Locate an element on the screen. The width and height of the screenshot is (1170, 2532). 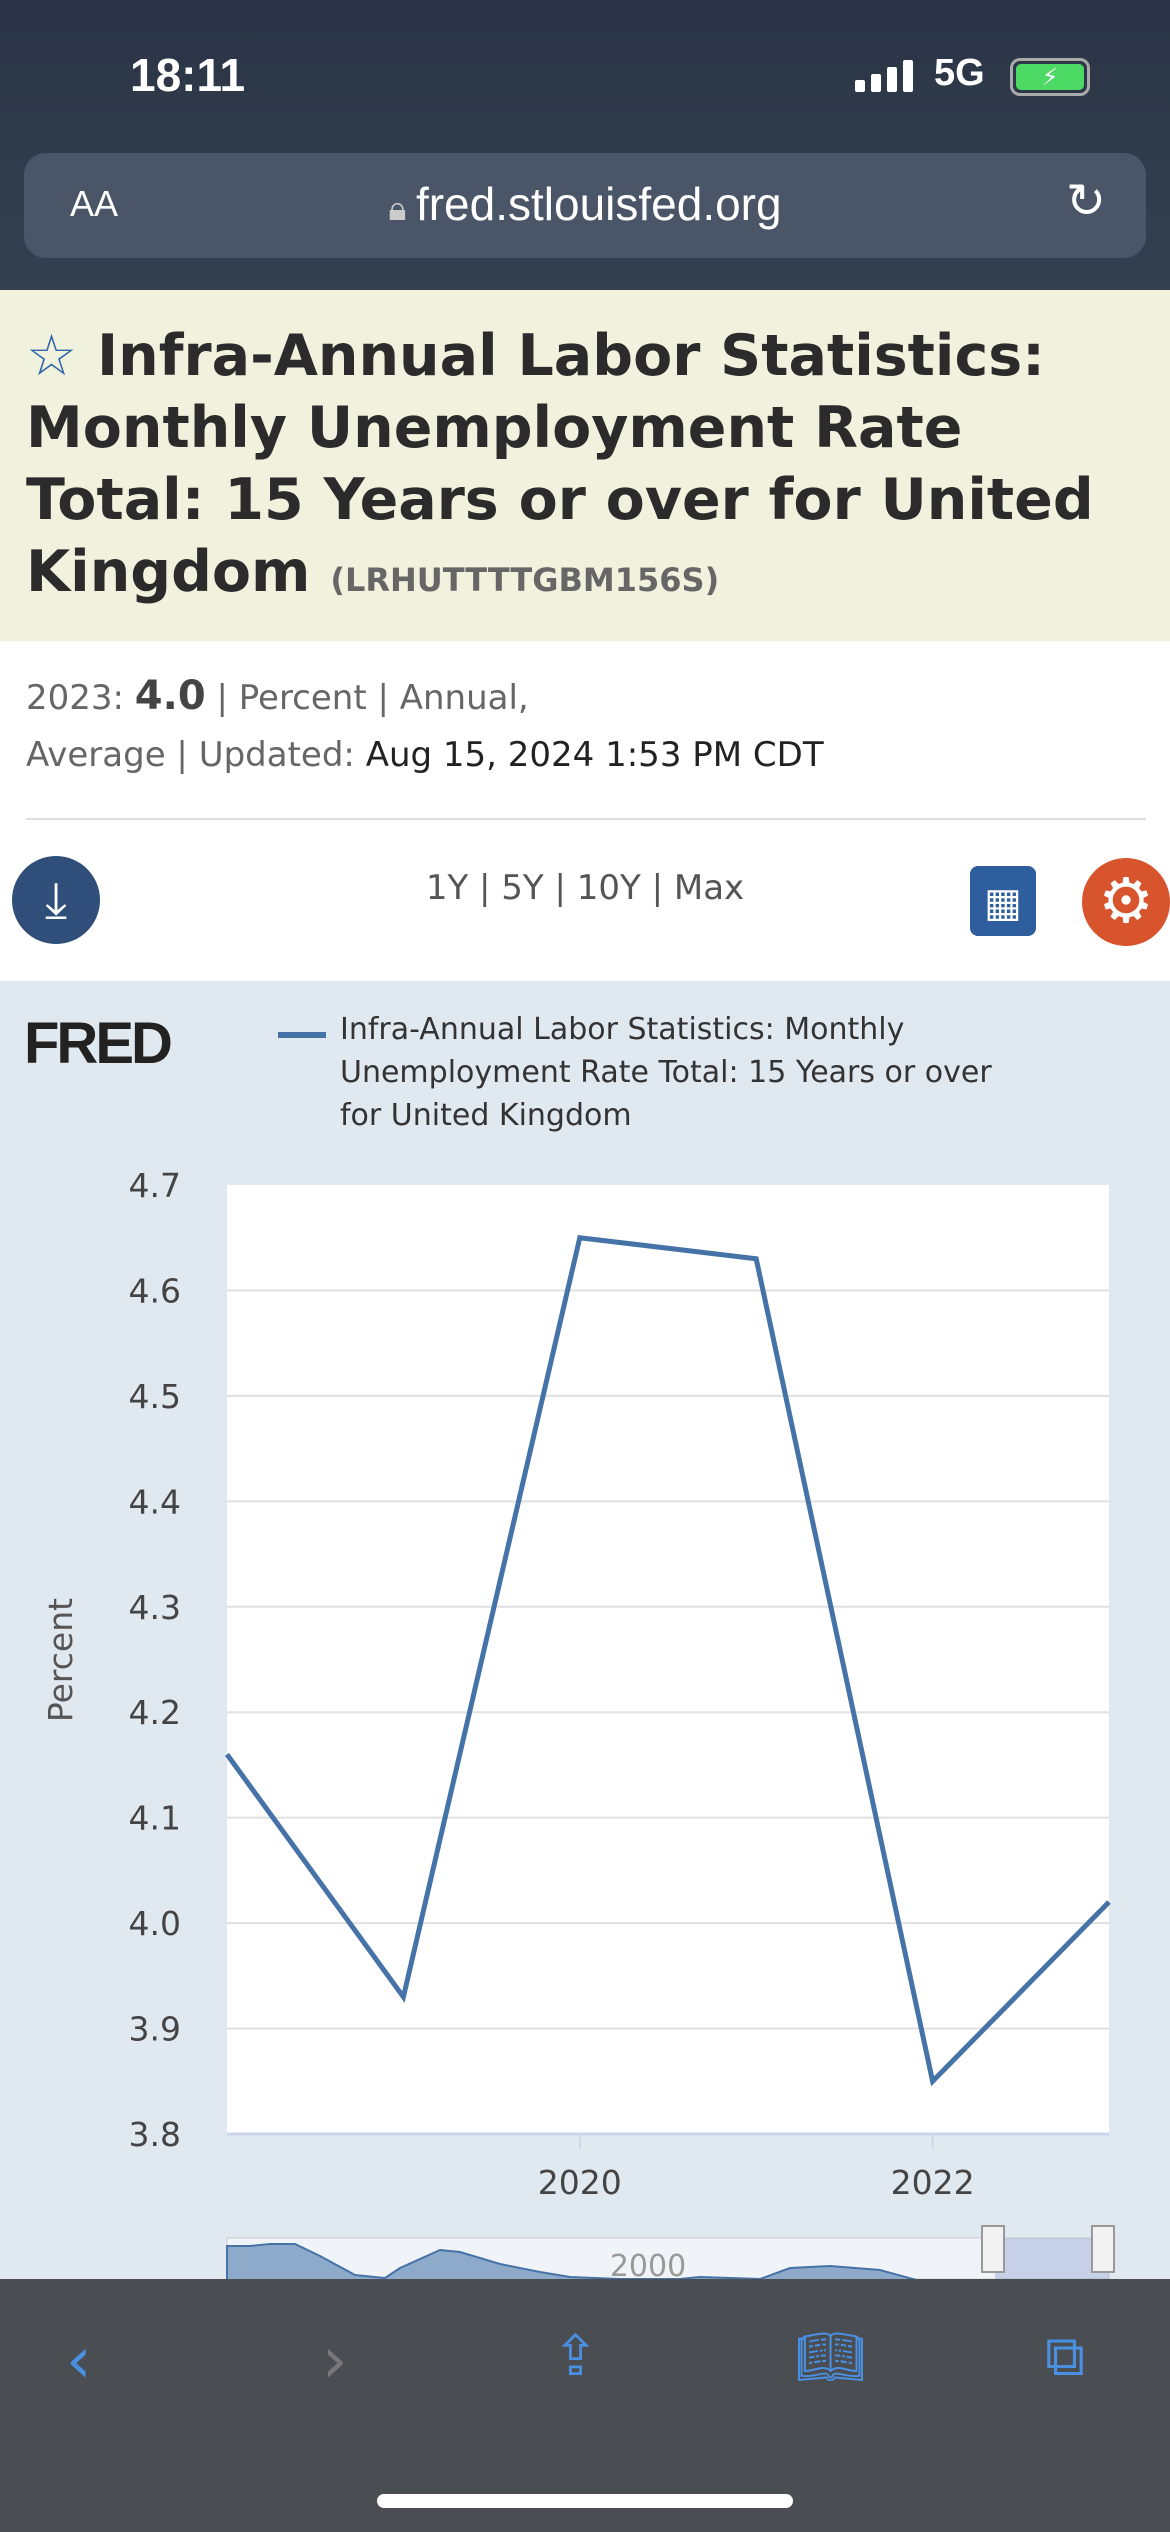
x-tick-label: 2020 is located at coordinates (580, 2182).